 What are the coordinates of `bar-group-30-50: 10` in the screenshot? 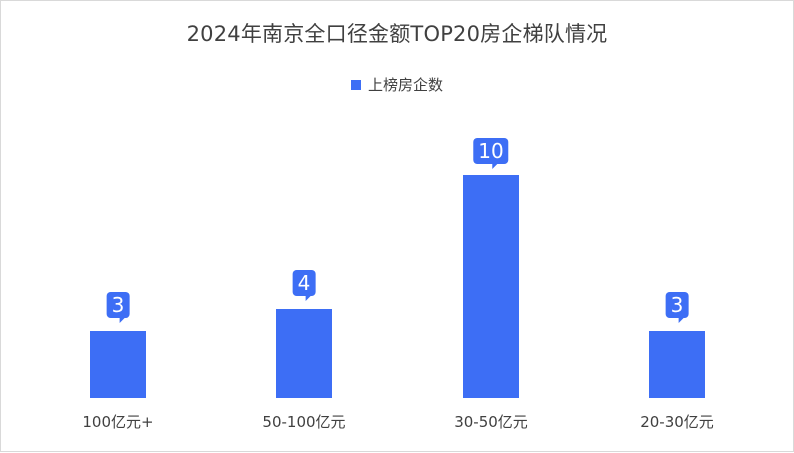 It's located at (491, 199).